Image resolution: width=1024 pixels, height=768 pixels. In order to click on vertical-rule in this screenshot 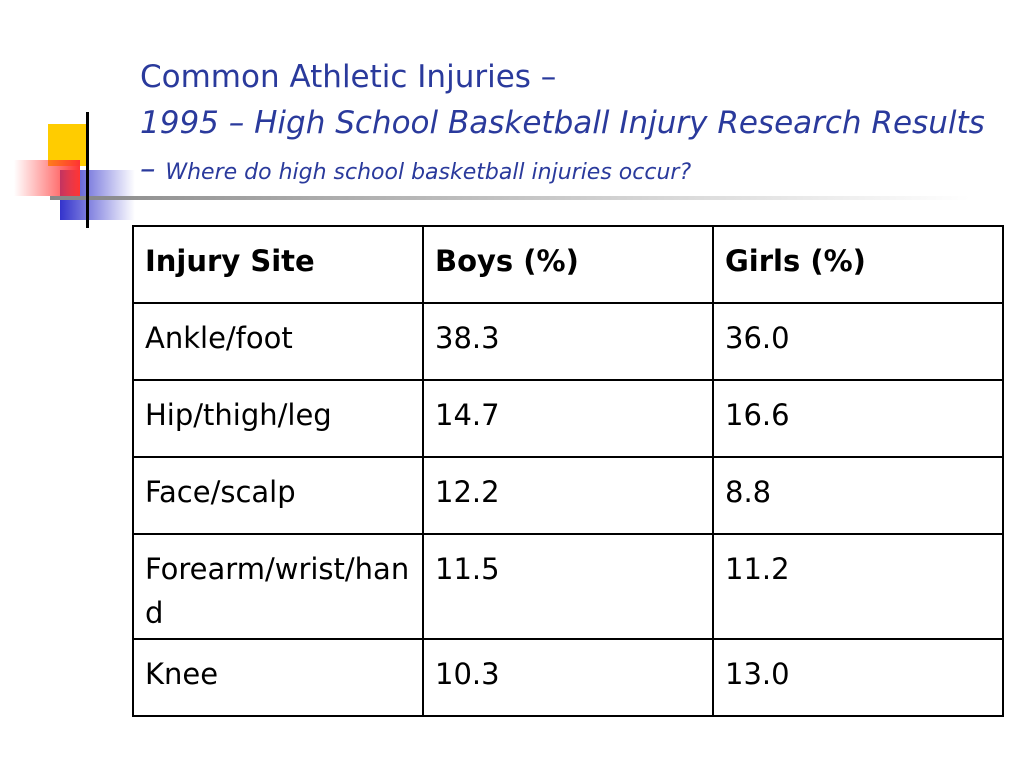, I will do `click(87, 170)`.